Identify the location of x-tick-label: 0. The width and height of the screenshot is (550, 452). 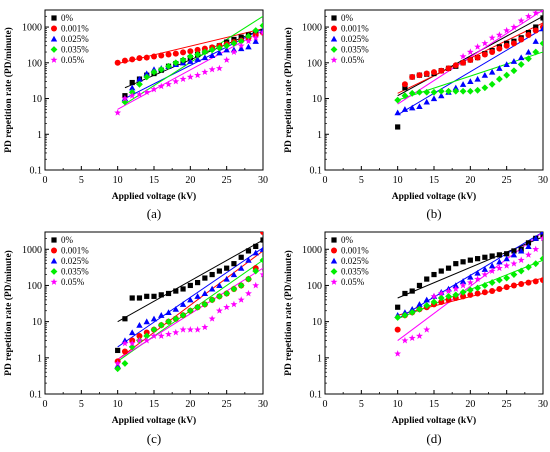
(45, 404).